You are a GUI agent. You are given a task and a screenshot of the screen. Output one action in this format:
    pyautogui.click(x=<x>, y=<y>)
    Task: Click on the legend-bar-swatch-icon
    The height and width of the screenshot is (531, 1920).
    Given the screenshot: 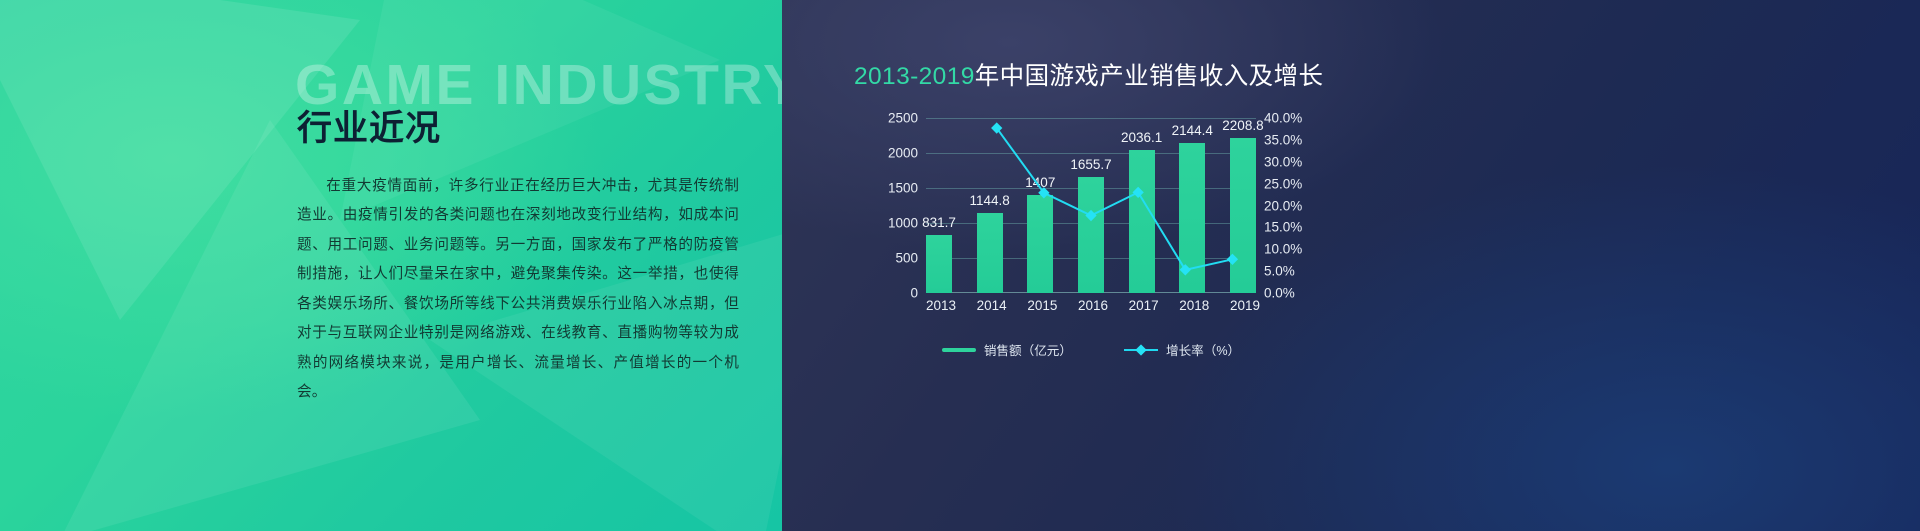 What is the action you would take?
    pyautogui.click(x=958, y=349)
    